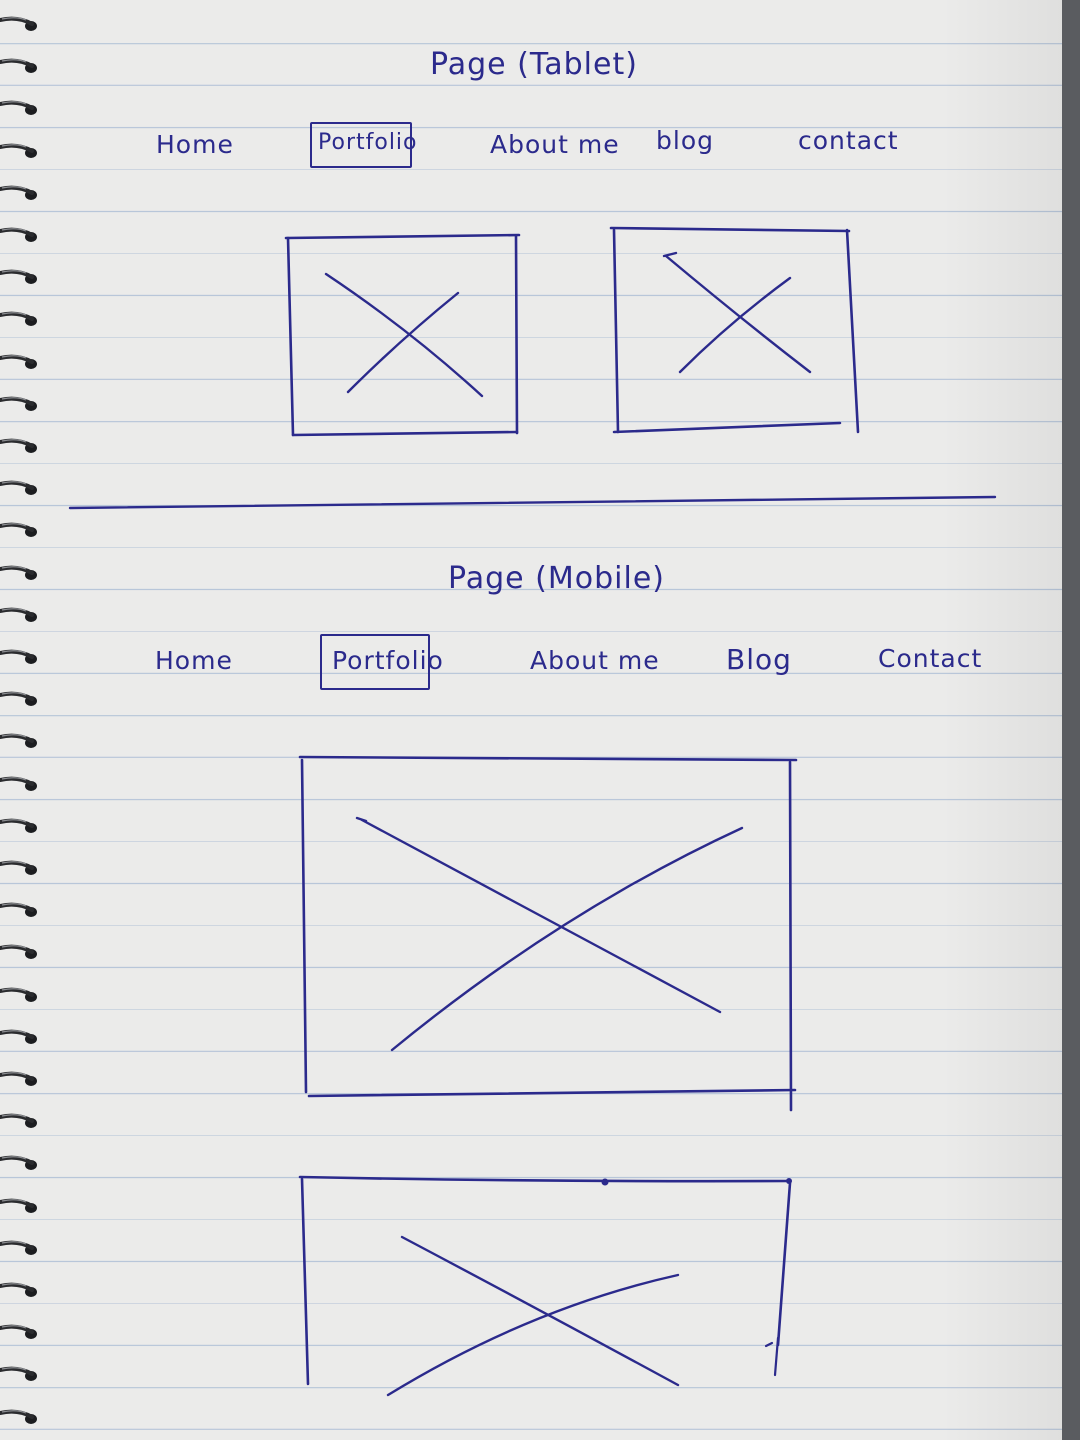 This screenshot has width=1080, height=1440. I want to click on mobile-nav-about: About me, so click(595, 660).